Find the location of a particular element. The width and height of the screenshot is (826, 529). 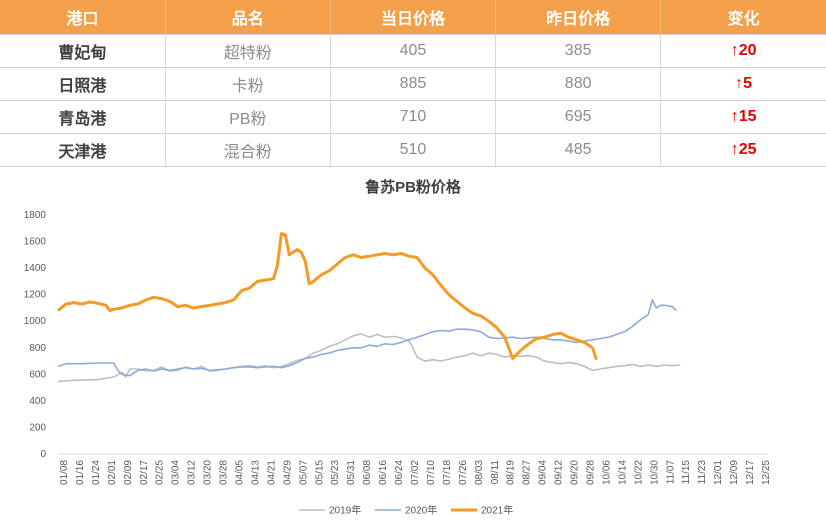

x-tick-label: 01/16 is located at coordinates (80, 472).